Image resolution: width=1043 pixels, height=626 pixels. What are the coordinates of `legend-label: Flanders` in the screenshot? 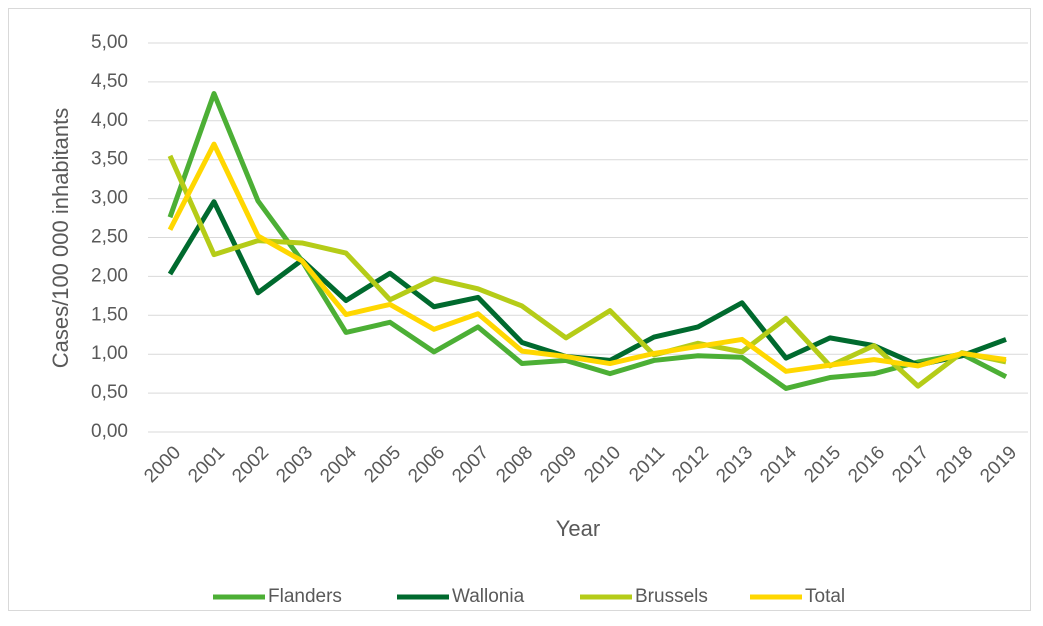 It's located at (305, 596).